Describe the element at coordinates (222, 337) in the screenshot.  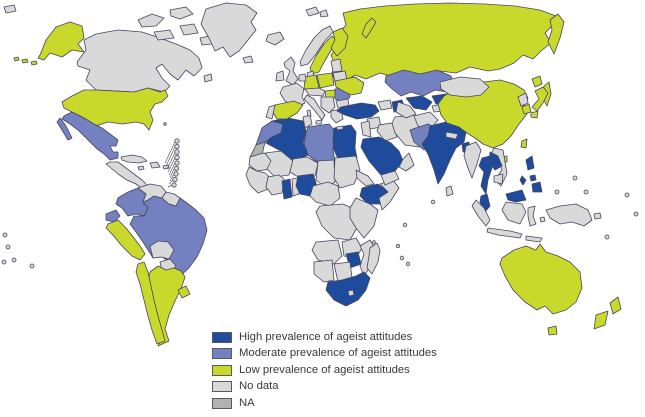
I see `legend-swatch-high` at that location.